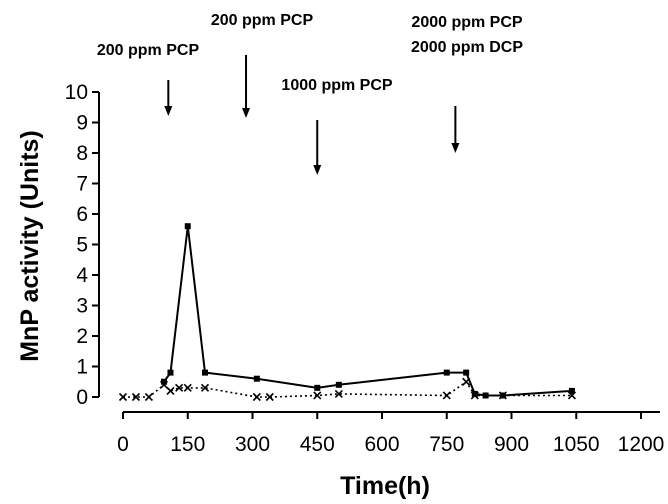 Image resolution: width=668 pixels, height=504 pixels. What do you see at coordinates (446, 444) in the screenshot?
I see `x-tick-label: 750` at bounding box center [446, 444].